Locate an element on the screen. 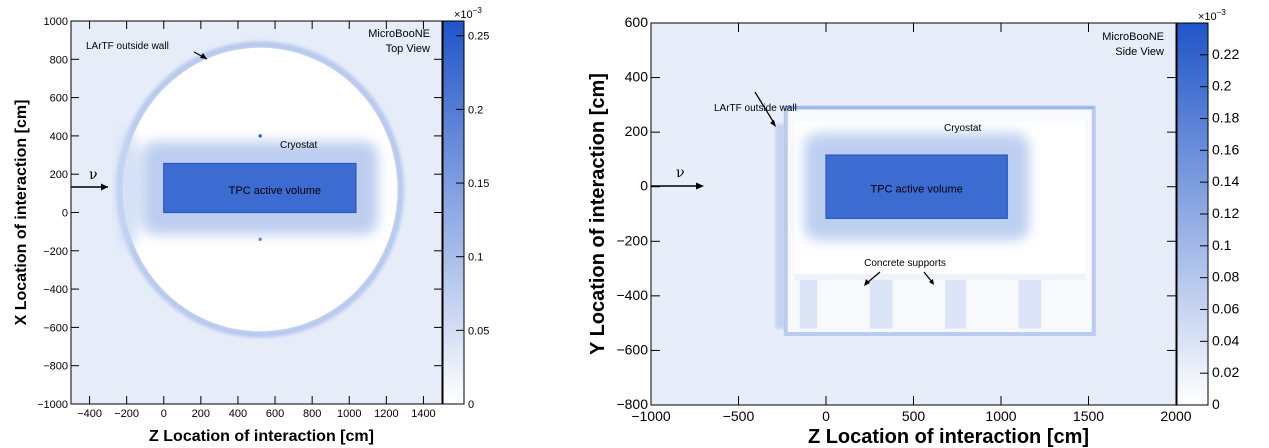 The height and width of the screenshot is (448, 1269). top-view-colorbar is located at coordinates (453, 212).